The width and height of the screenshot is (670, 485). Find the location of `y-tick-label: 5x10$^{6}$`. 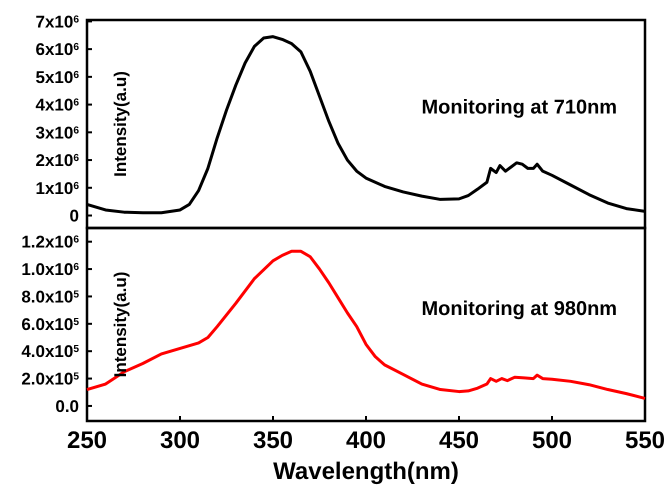

y-tick-label: 5x10$^{6}$ is located at coordinates (58, 77).